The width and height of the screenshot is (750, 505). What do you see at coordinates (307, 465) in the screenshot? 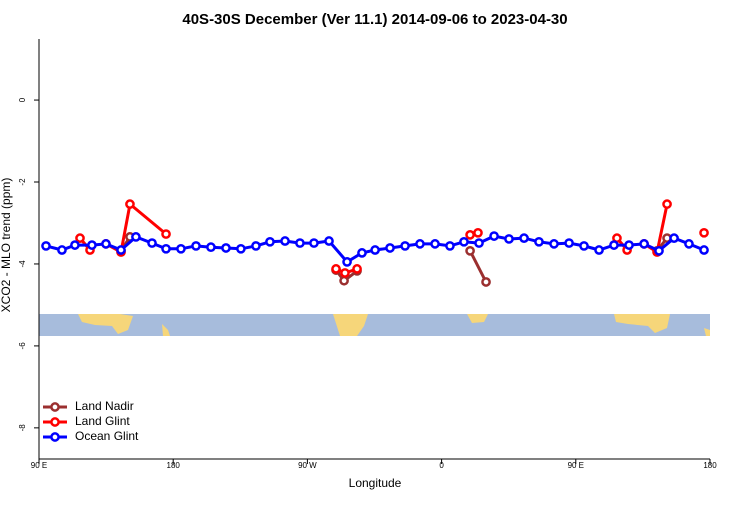
I see `x-tick-label: 90 W` at bounding box center [307, 465].